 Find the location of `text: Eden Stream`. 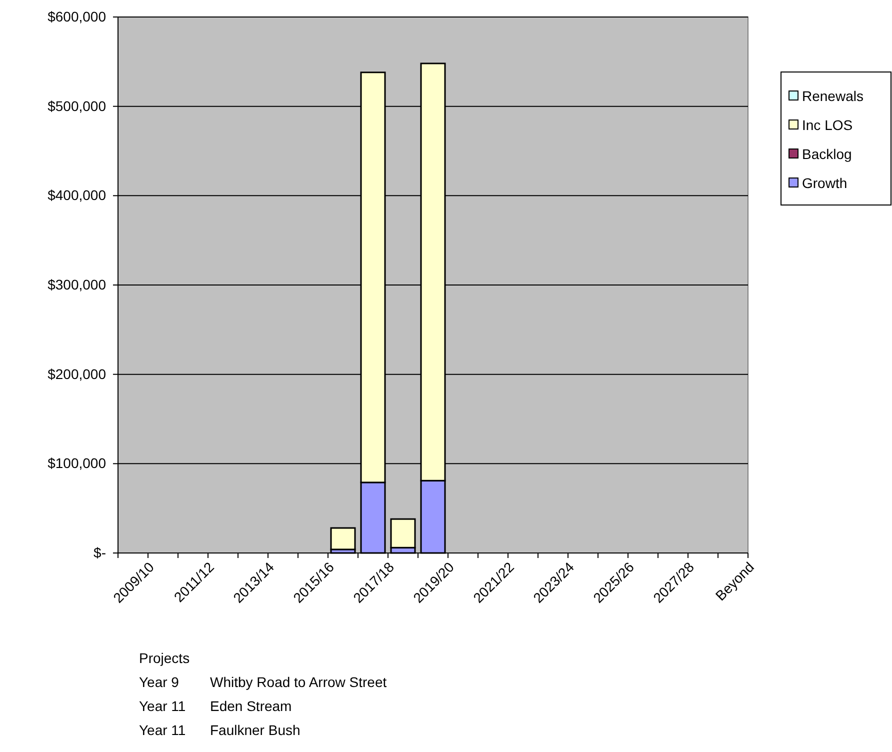

text: Eden Stream is located at coordinates (251, 706).